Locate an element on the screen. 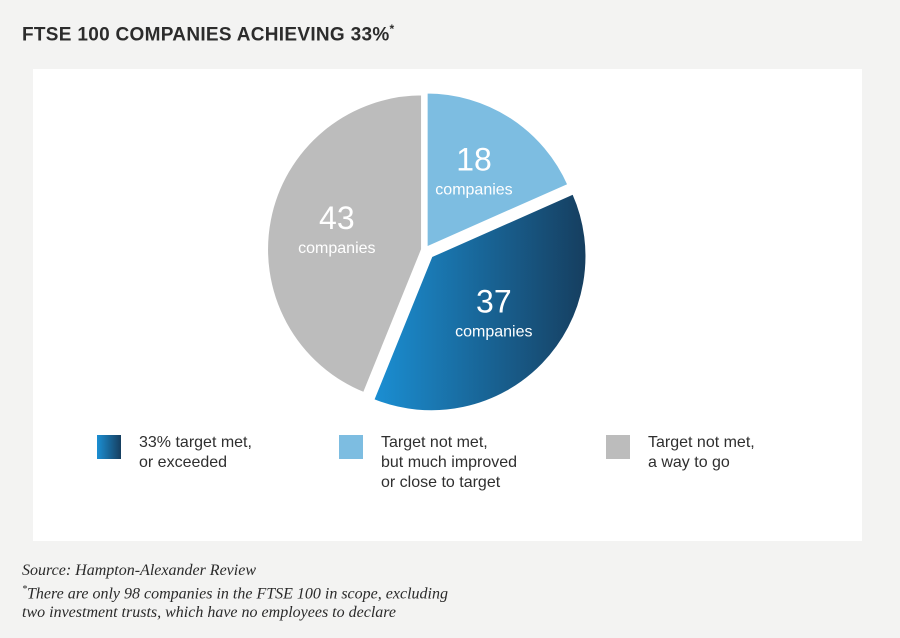 This screenshot has height=638, width=900. slice-close-to-target-value: 18 is located at coordinates (474, 160).